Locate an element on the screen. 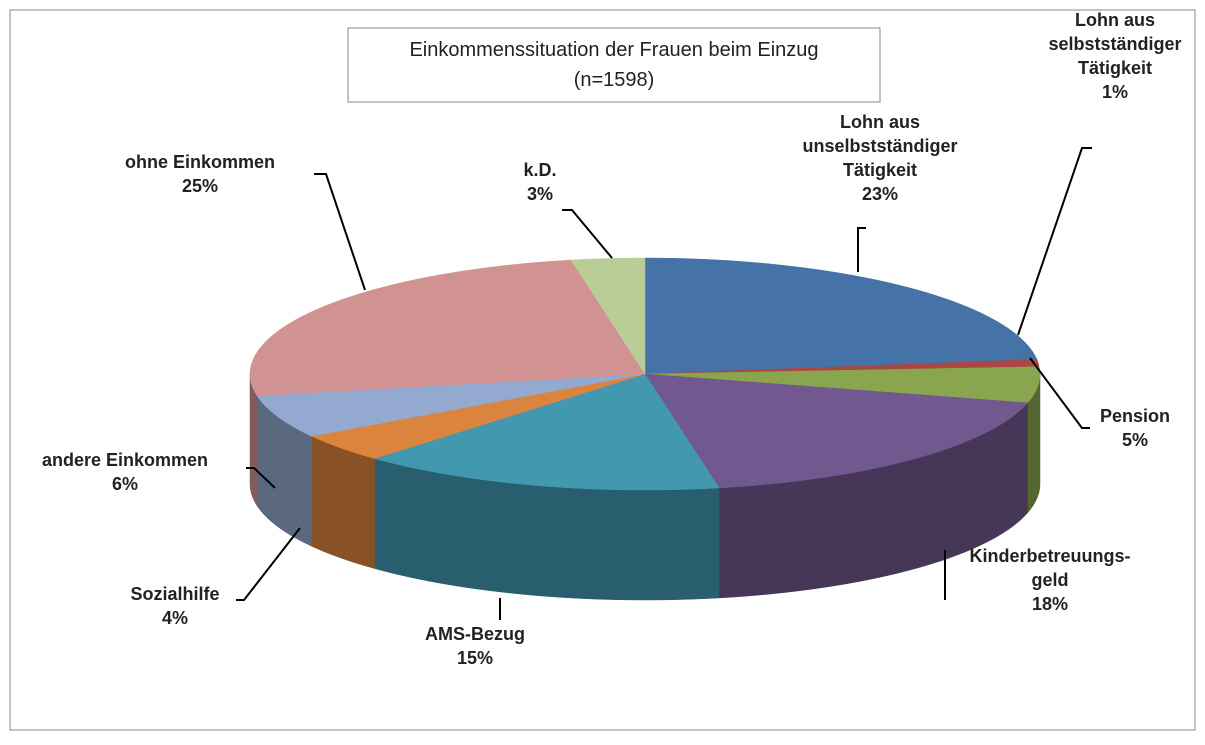  category-label: Sozialhilfe is located at coordinates (174, 594).